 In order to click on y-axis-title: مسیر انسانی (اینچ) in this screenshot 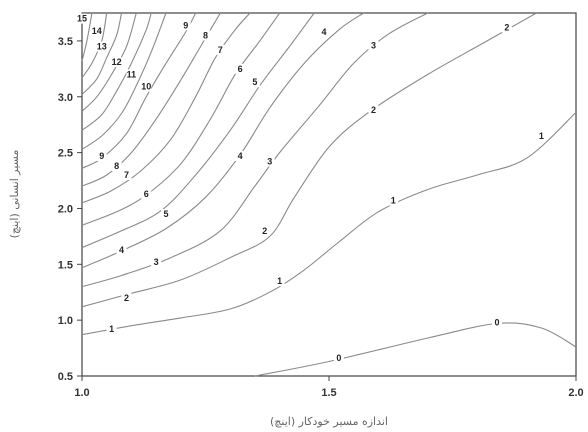, I will do `click(14, 194)`.